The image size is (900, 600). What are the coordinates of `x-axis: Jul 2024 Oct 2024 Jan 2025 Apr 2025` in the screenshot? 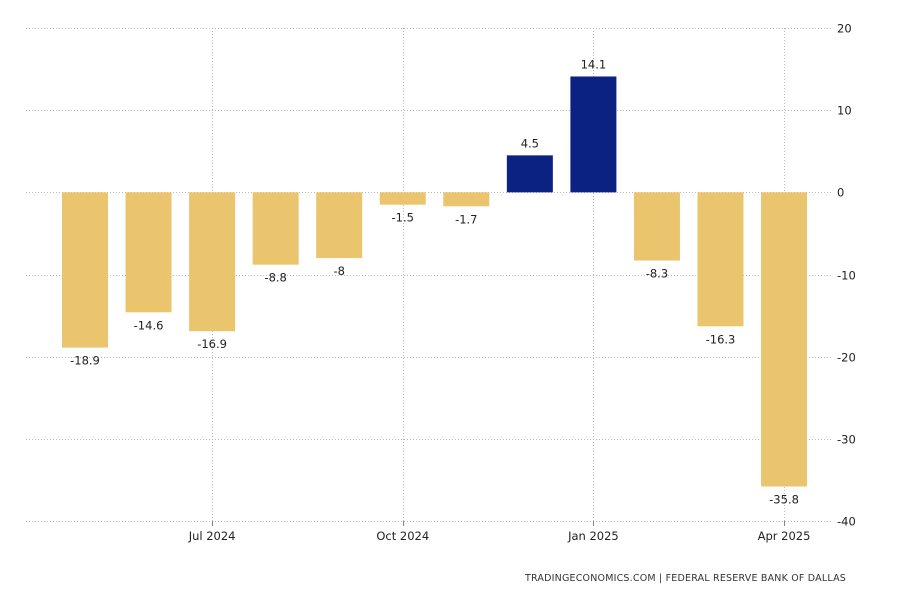 It's located at (499, 532).